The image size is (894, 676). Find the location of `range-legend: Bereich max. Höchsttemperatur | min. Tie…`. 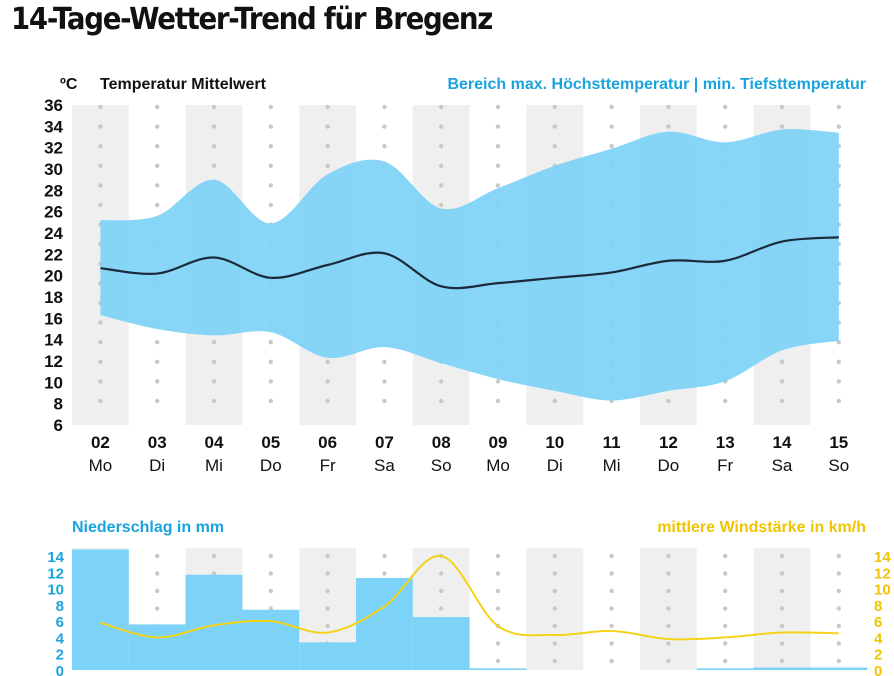

range-legend: Bereich max. Höchsttemperatur | min. Tie… is located at coordinates (656, 84).